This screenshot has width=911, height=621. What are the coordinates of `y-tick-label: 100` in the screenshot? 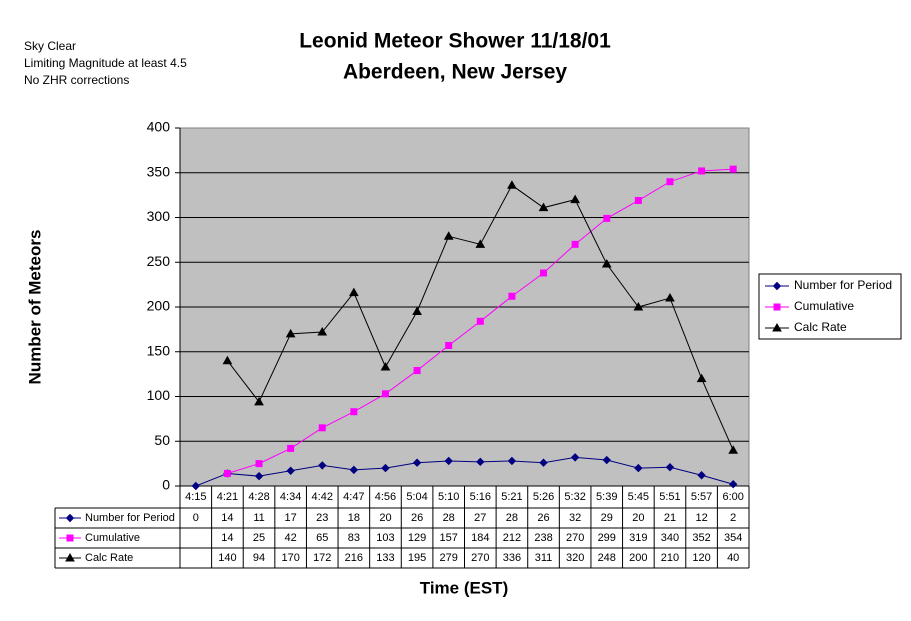 It's located at (159, 395).